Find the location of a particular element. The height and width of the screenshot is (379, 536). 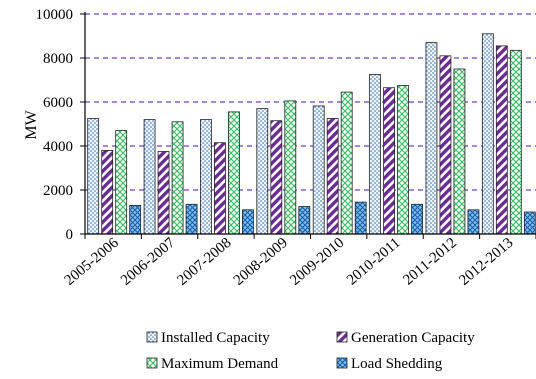

legend-label: Load Shedding is located at coordinates (397, 364).